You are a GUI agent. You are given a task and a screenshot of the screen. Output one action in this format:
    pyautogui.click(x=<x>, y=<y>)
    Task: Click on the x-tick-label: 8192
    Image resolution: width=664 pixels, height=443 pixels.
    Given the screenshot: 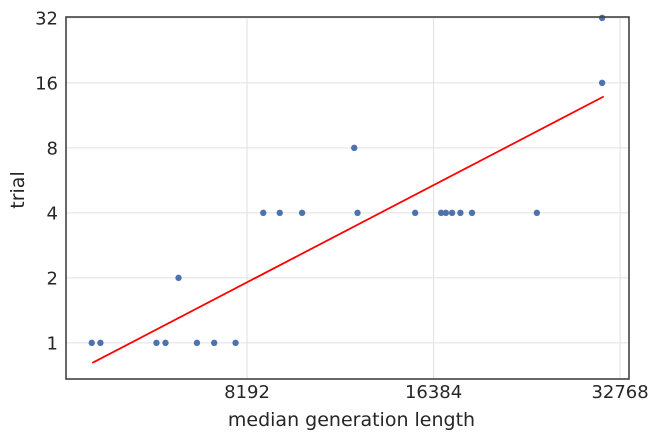 What is the action you would take?
    pyautogui.click(x=247, y=392)
    